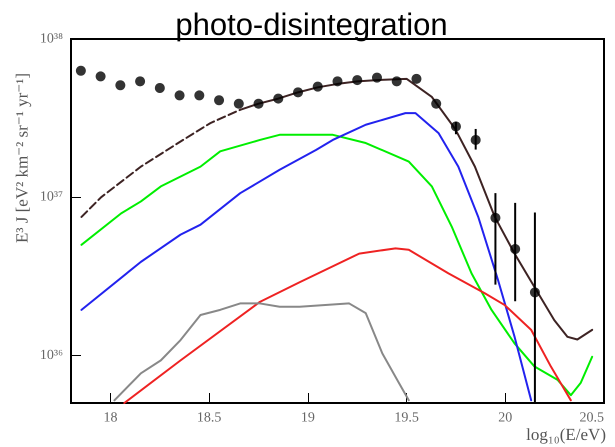 The width and height of the screenshot is (615, 447). Describe the element at coordinates (505, 418) in the screenshot. I see `x-tick-label: 20` at that location.